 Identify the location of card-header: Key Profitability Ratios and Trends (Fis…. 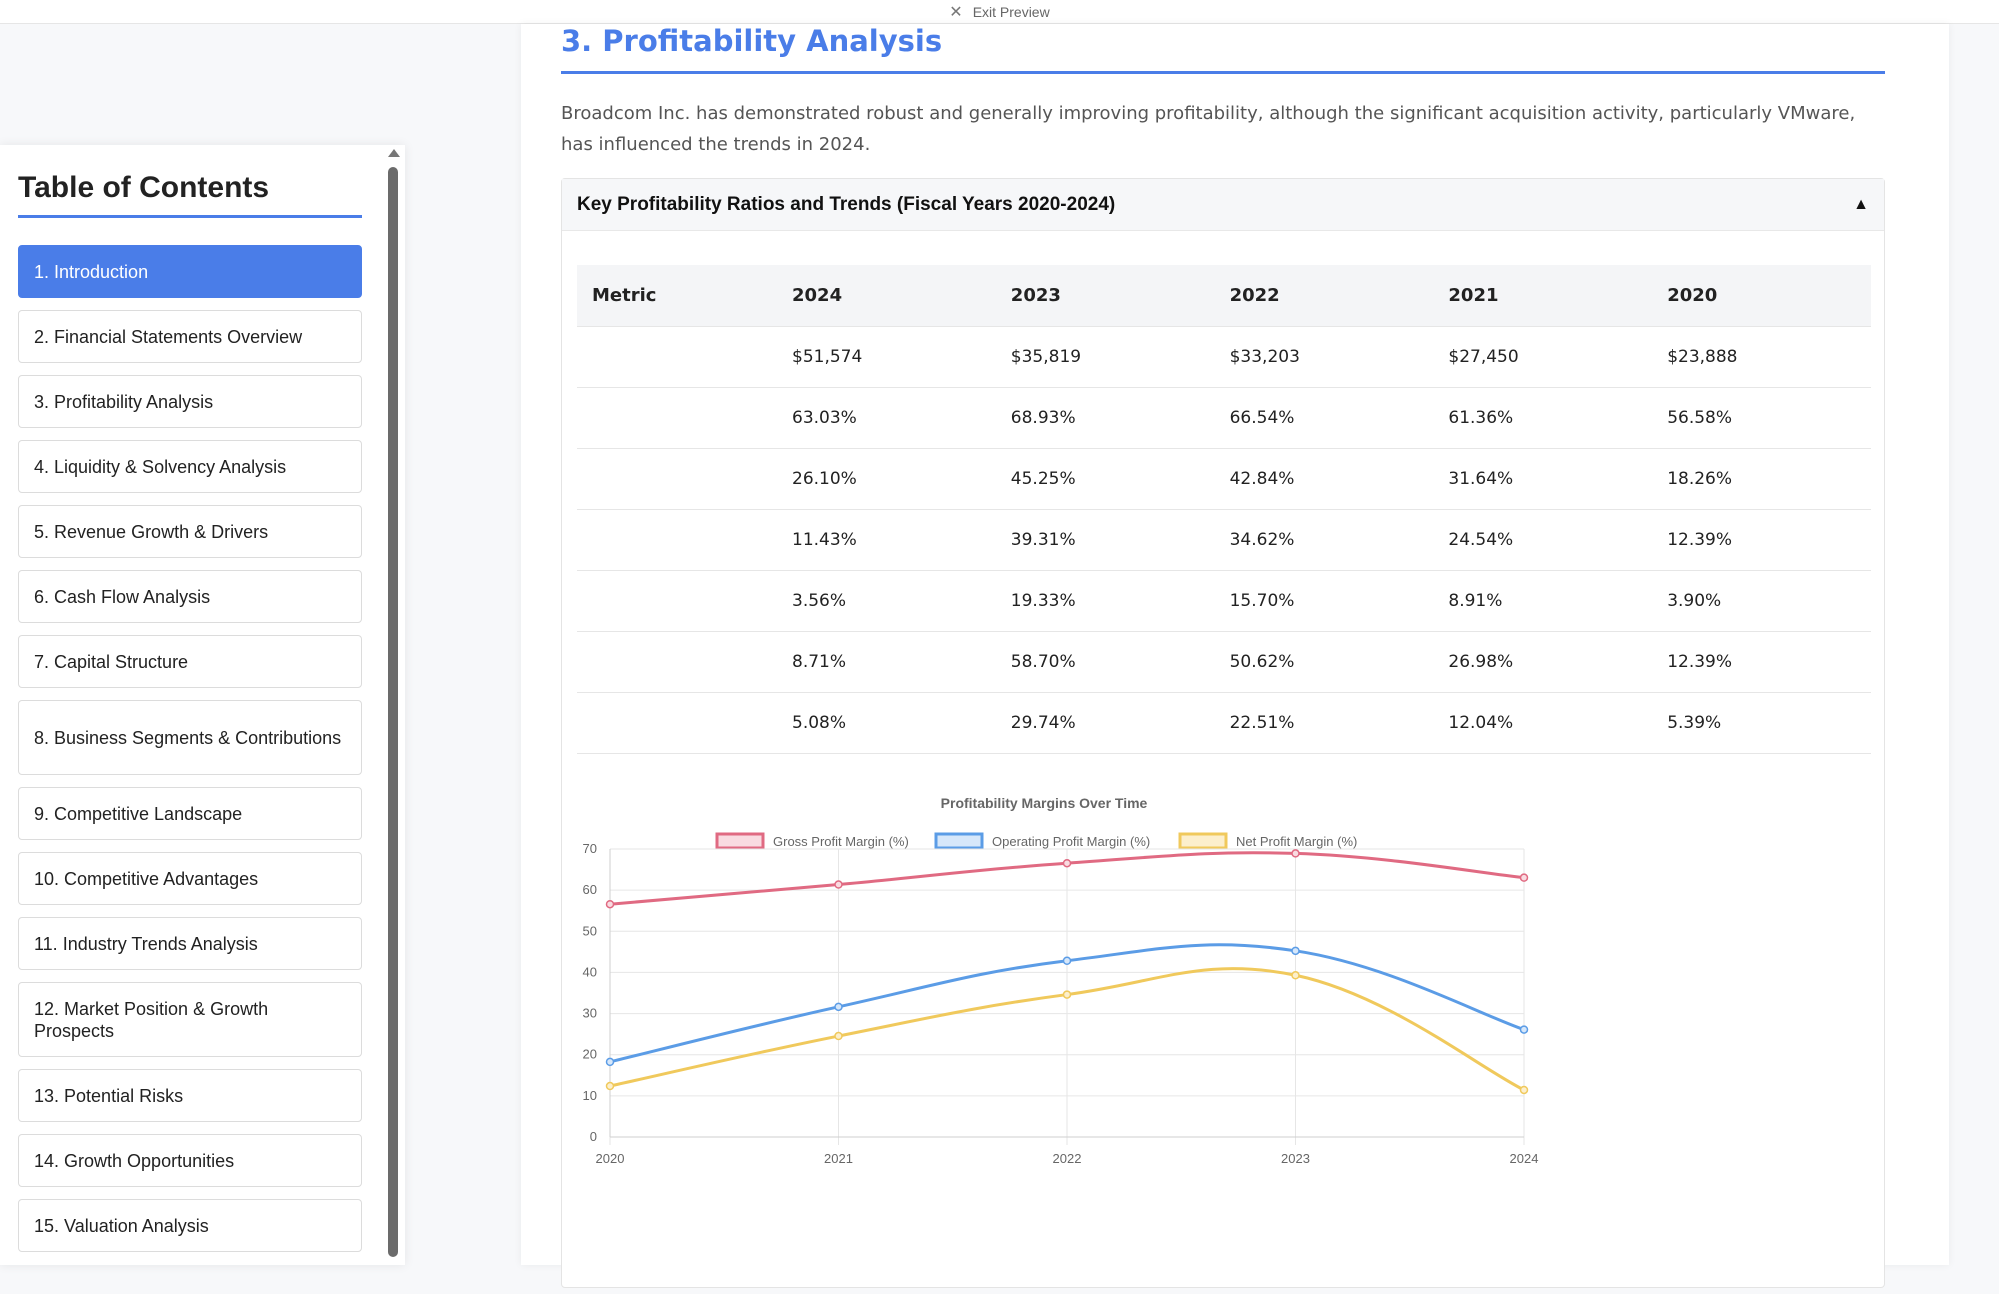
(1223, 205).